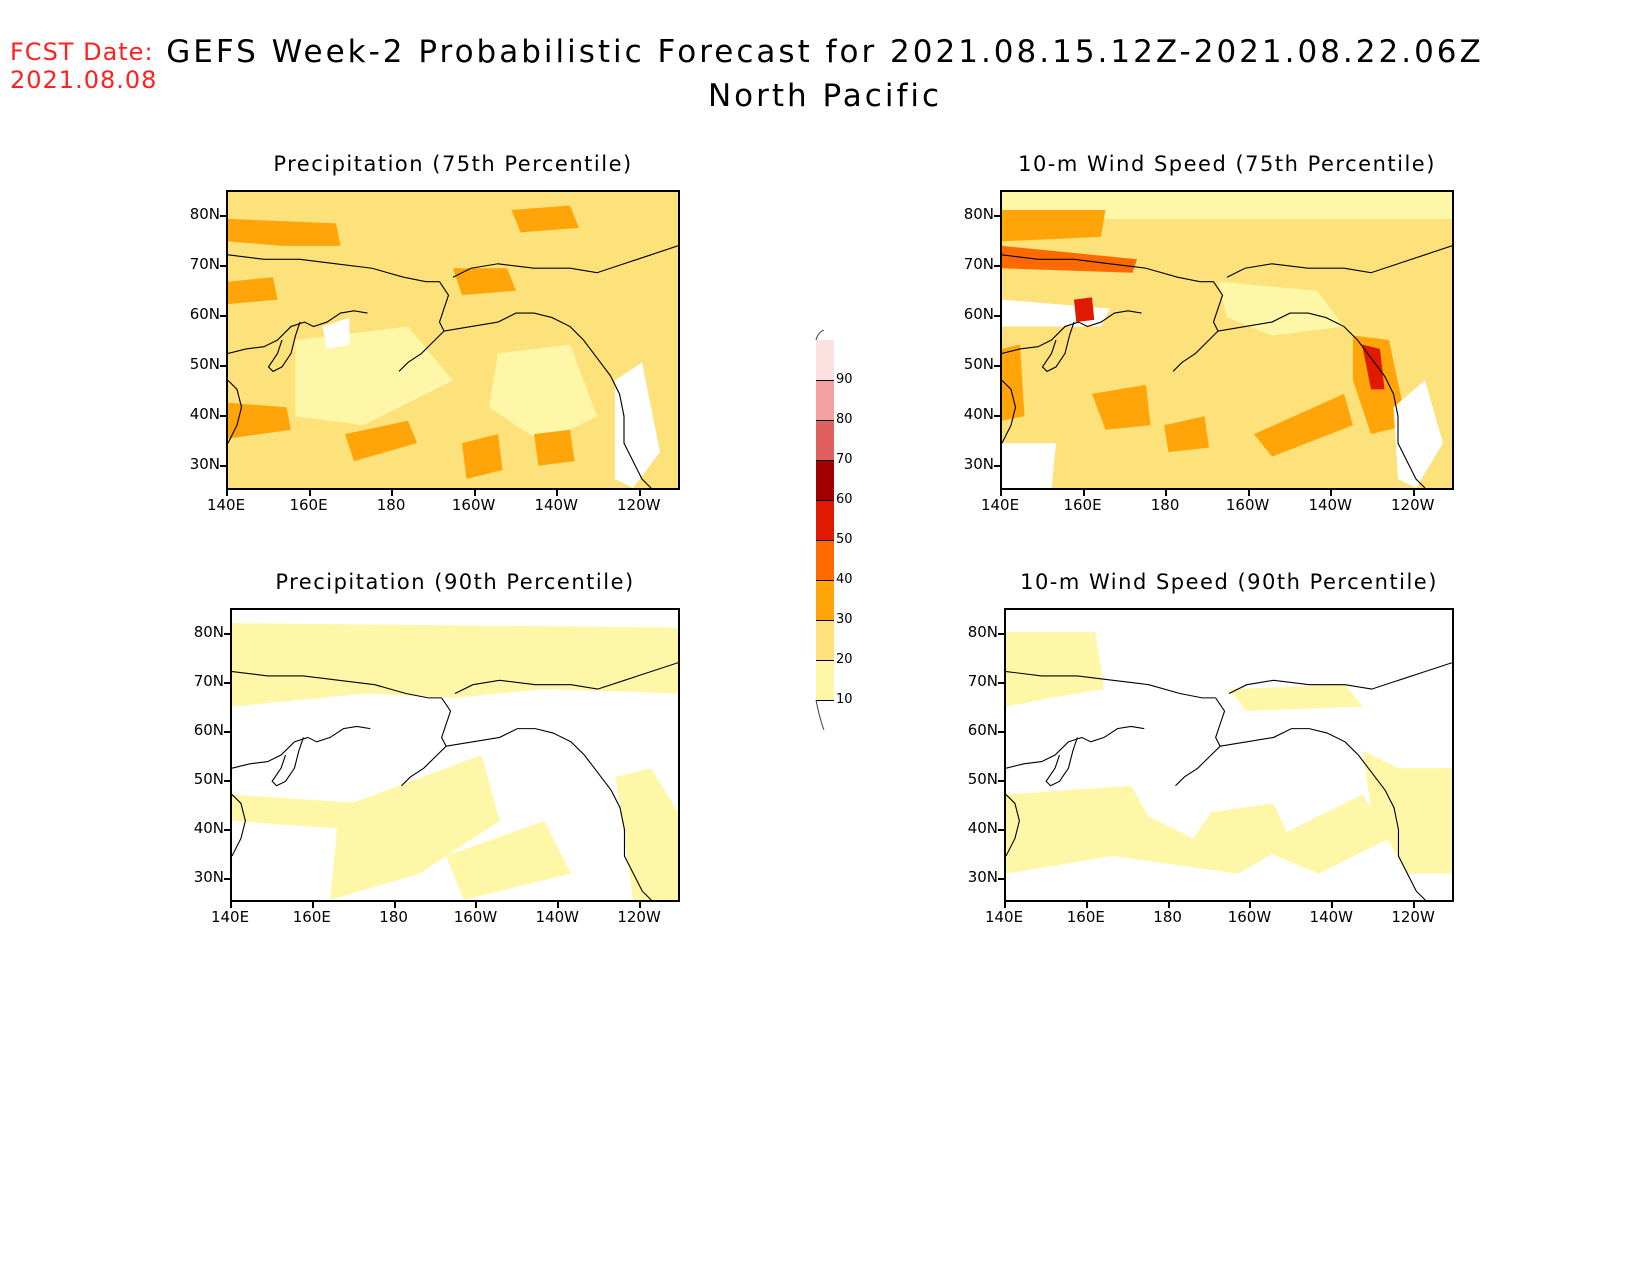 The height and width of the screenshot is (1275, 1650). Describe the element at coordinates (844, 379) in the screenshot. I see `colorbar-label: 90` at that location.